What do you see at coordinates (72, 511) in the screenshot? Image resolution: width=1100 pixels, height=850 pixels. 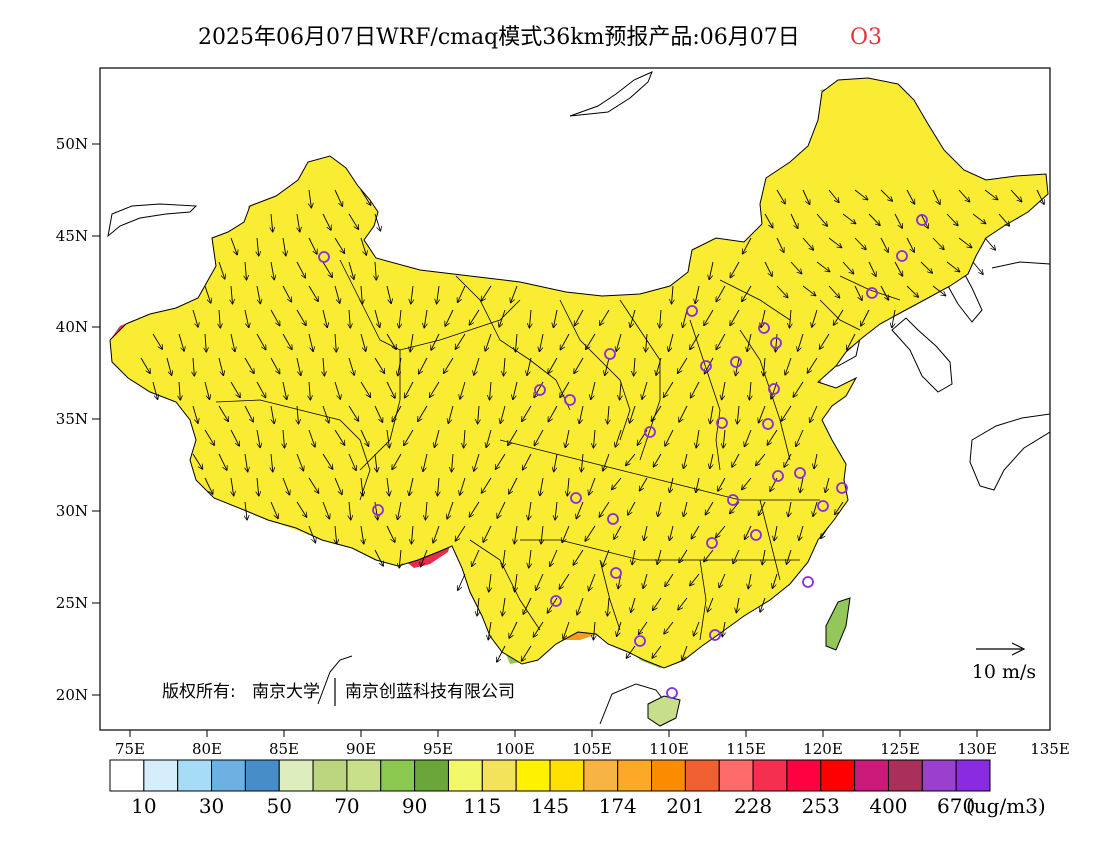 I see `lat-label: 30N` at bounding box center [72, 511].